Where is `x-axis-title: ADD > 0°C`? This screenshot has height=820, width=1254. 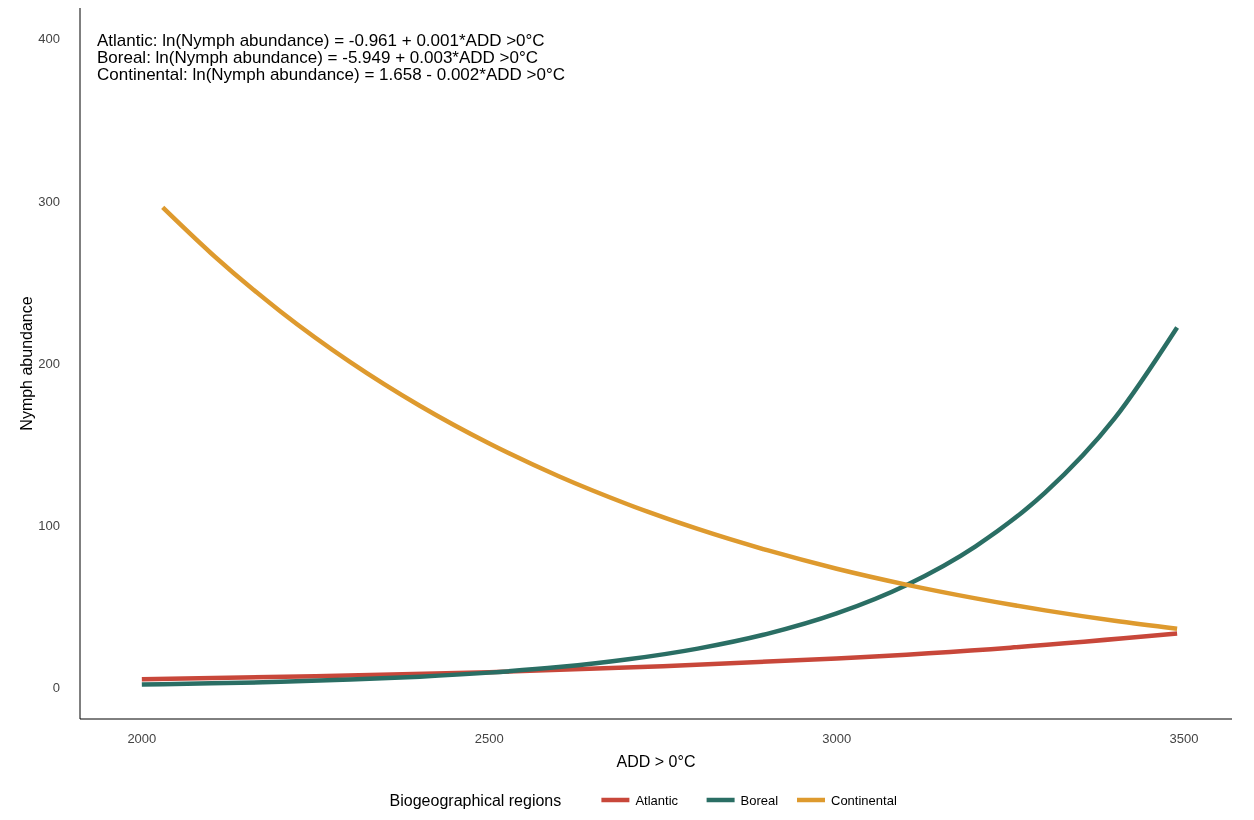
x-axis-title: ADD > 0°C is located at coordinates (656, 761).